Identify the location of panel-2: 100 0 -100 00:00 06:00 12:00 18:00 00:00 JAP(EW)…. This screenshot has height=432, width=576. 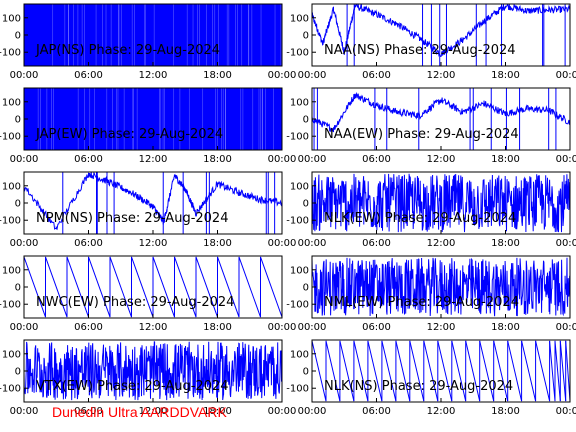
(148, 126).